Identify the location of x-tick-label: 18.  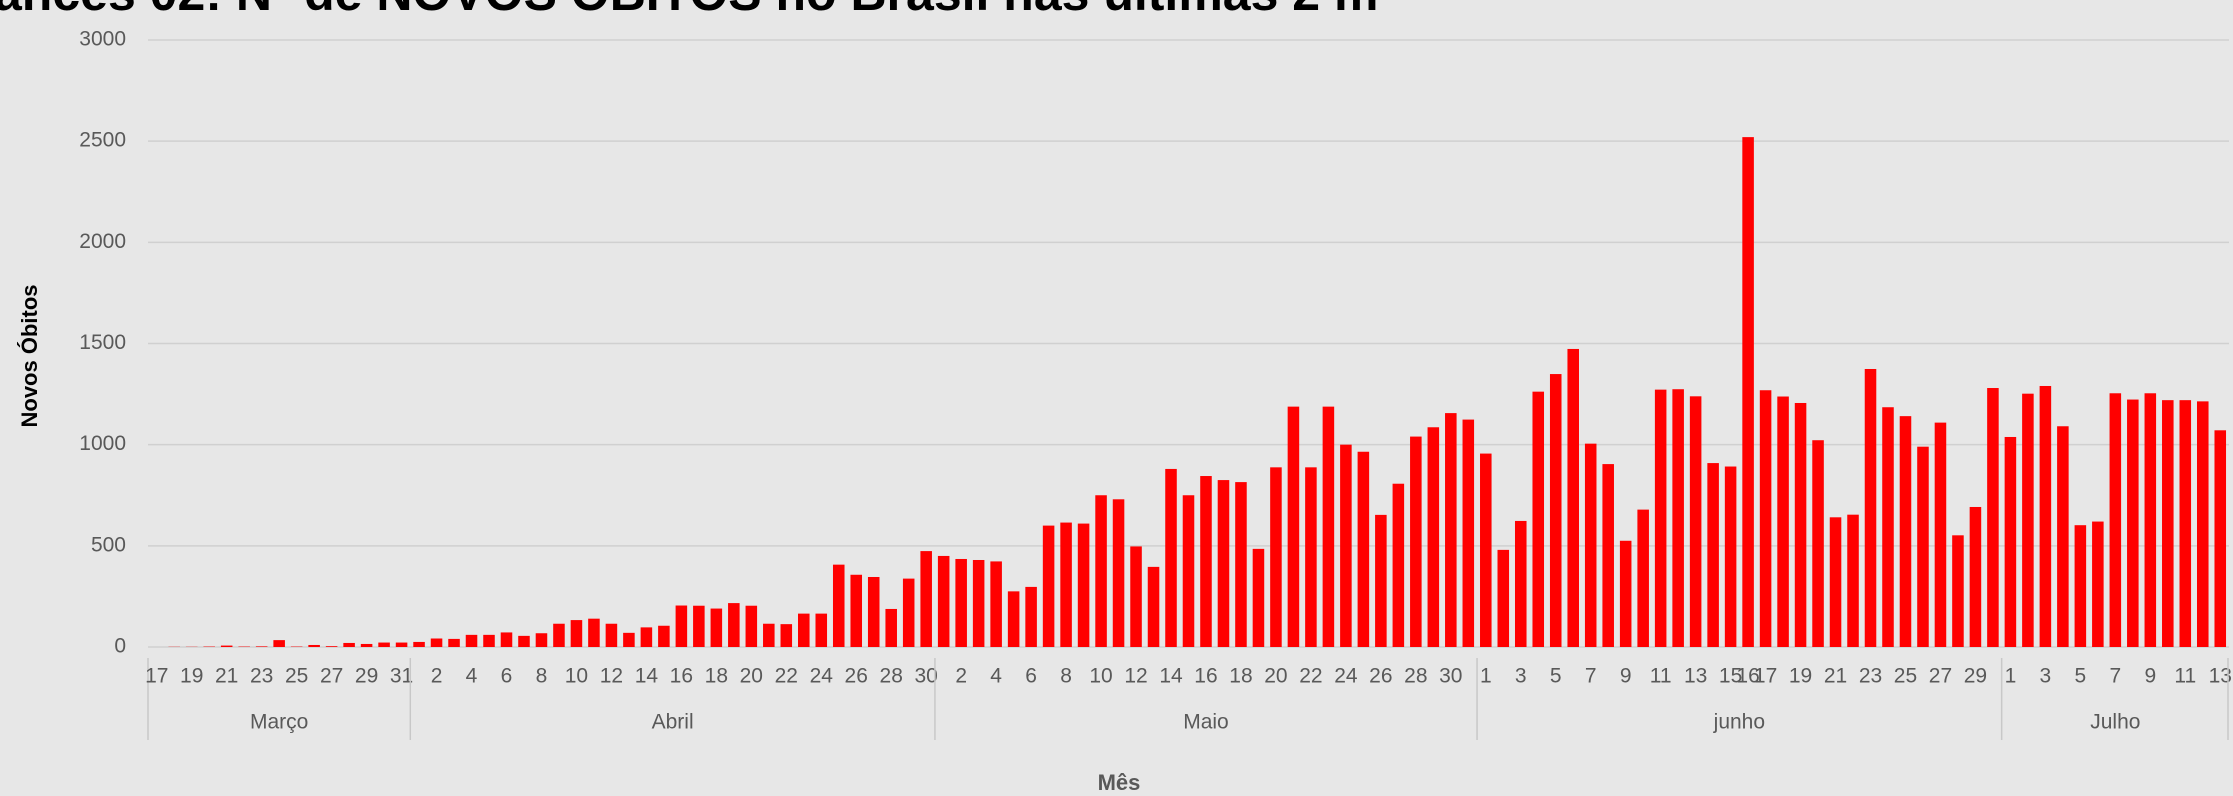
(1240, 676).